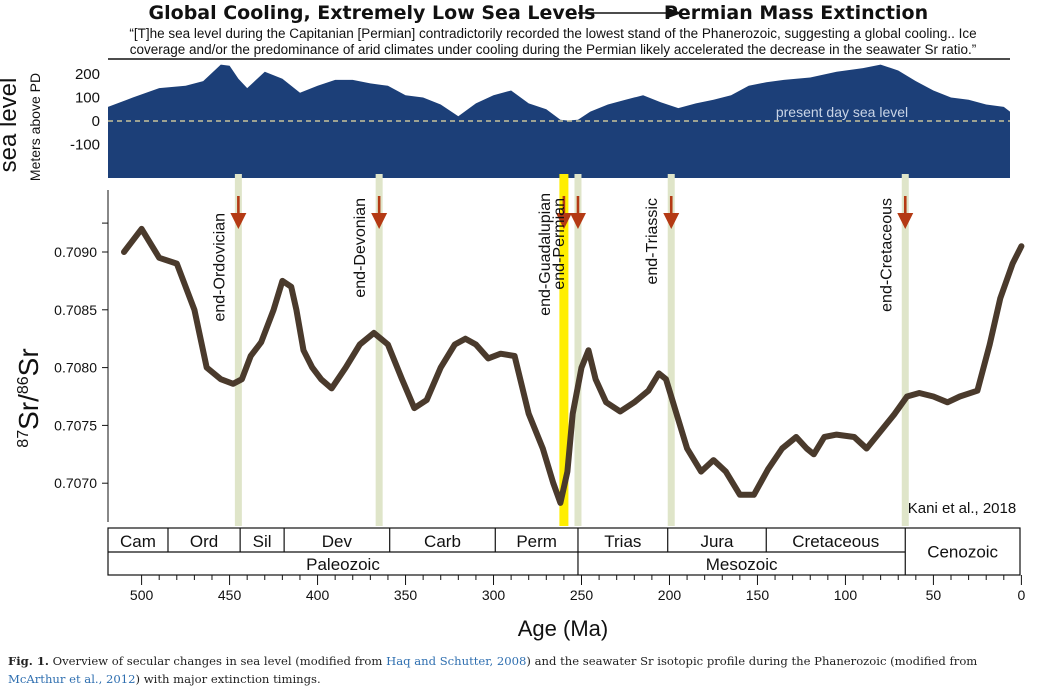  Describe the element at coordinates (75, 425) in the screenshot. I see `sr-y-tick-label: 0.7075` at that location.